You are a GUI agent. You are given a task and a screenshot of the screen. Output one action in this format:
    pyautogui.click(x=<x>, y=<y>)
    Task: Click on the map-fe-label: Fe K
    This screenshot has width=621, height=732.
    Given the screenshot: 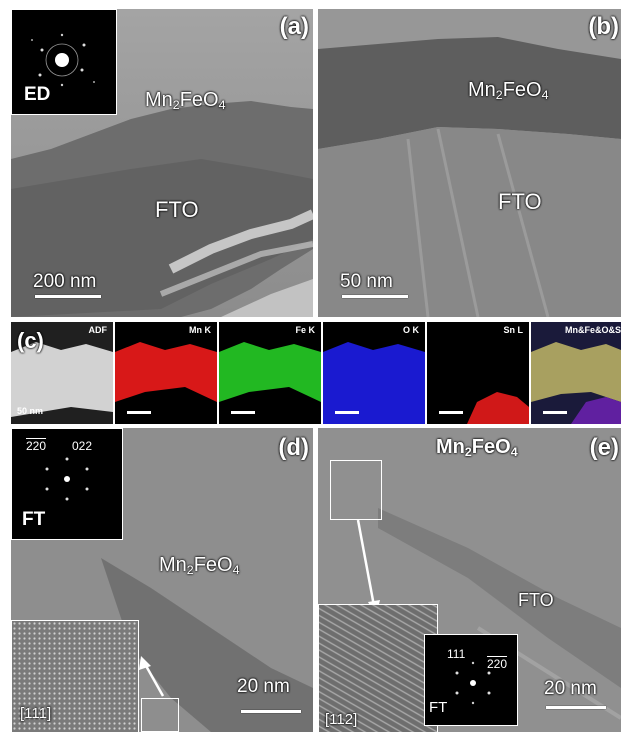 What is the action you would take?
    pyautogui.click(x=305, y=330)
    